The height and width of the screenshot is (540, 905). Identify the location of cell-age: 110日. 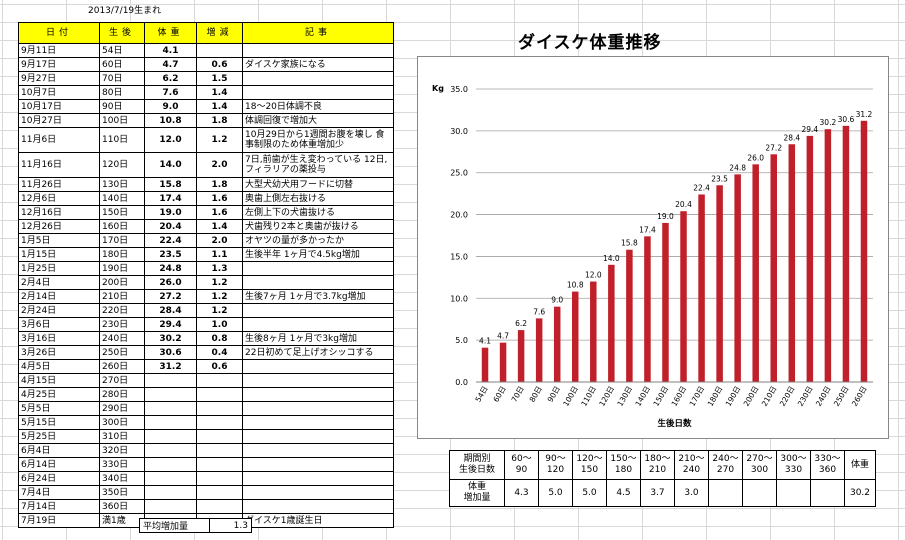
(122, 140).